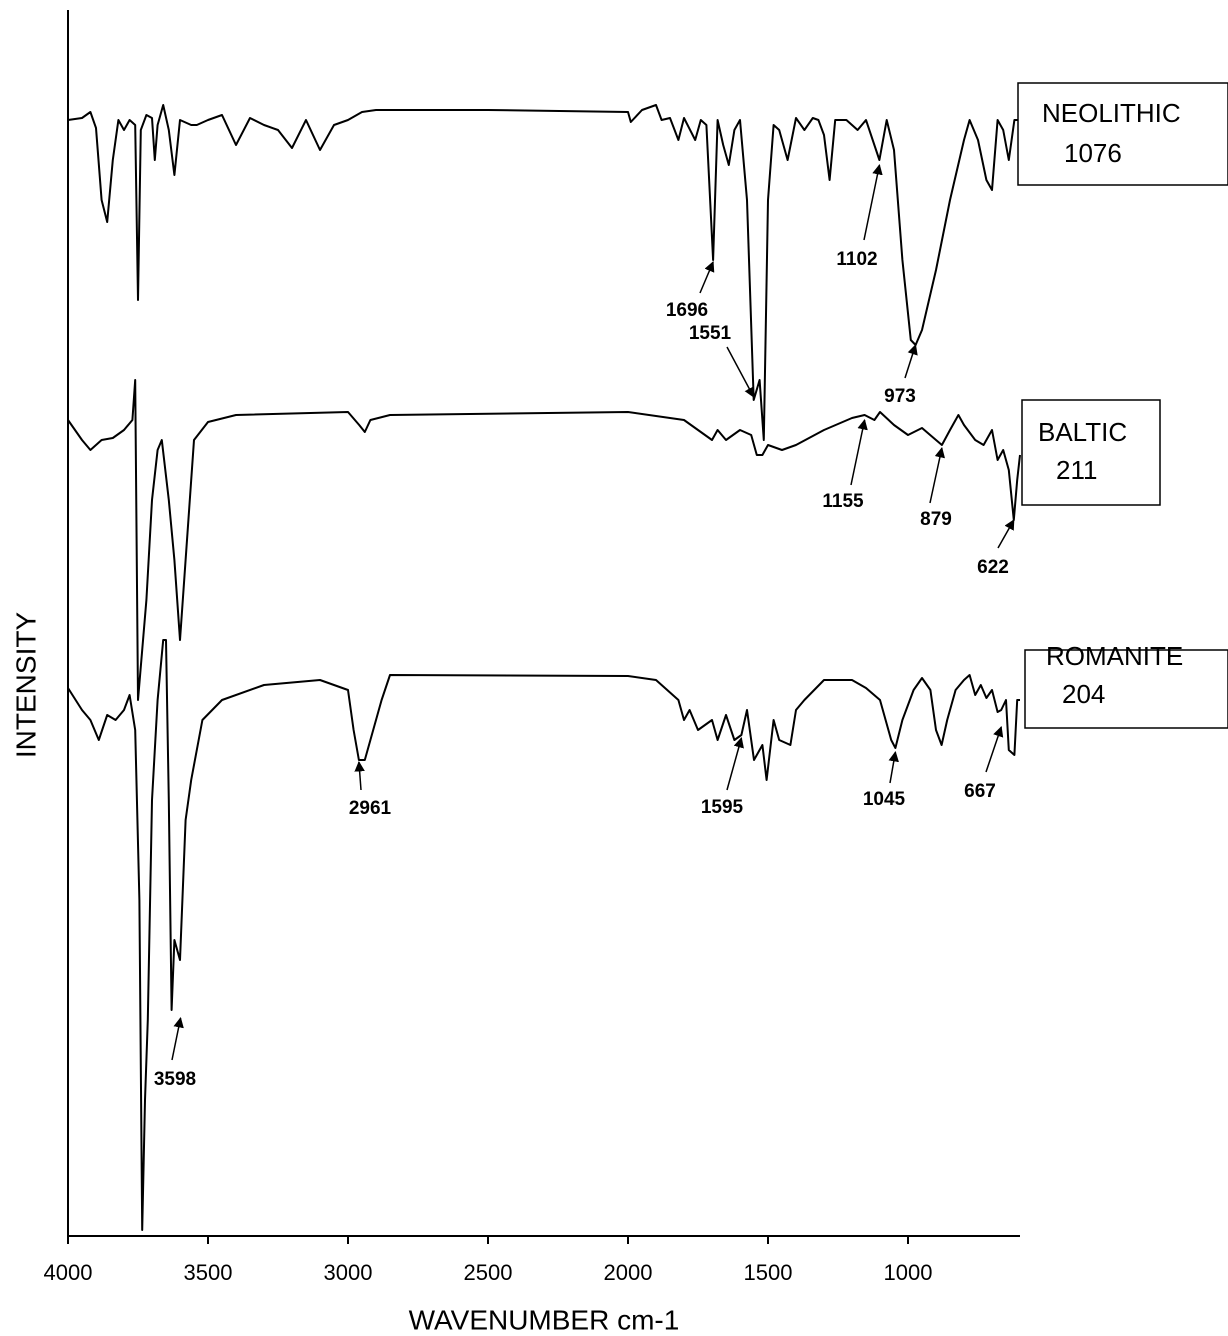  What do you see at coordinates (993, 567) in the screenshot?
I see `peak-label: 622` at bounding box center [993, 567].